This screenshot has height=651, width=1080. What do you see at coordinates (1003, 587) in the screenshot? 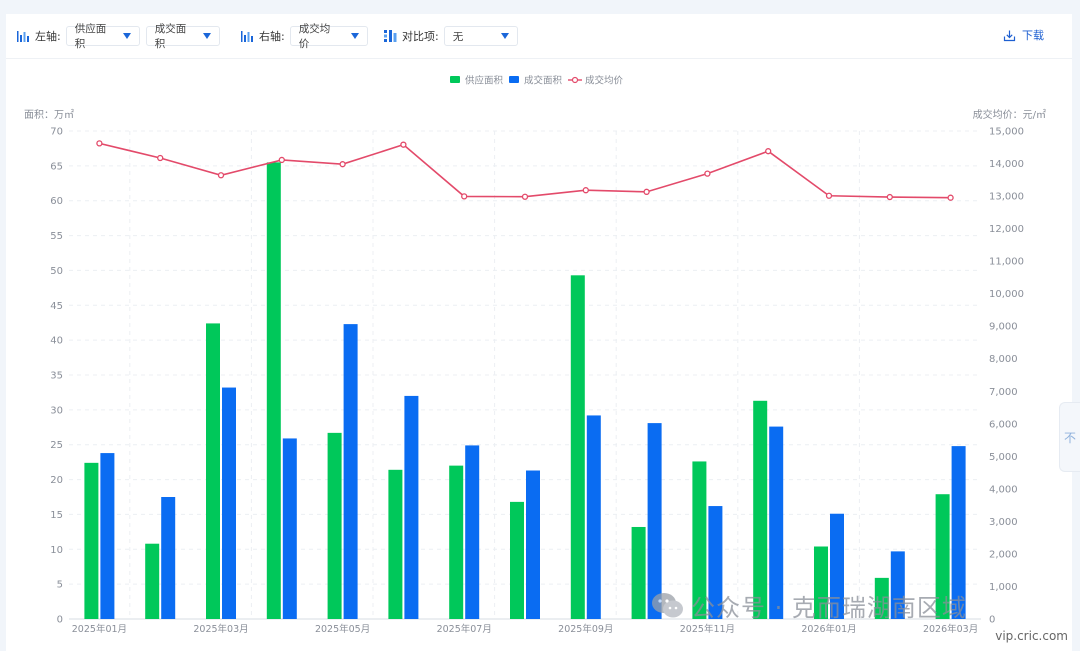
I see `y-right-tick-label: 1,000` at bounding box center [1003, 587].